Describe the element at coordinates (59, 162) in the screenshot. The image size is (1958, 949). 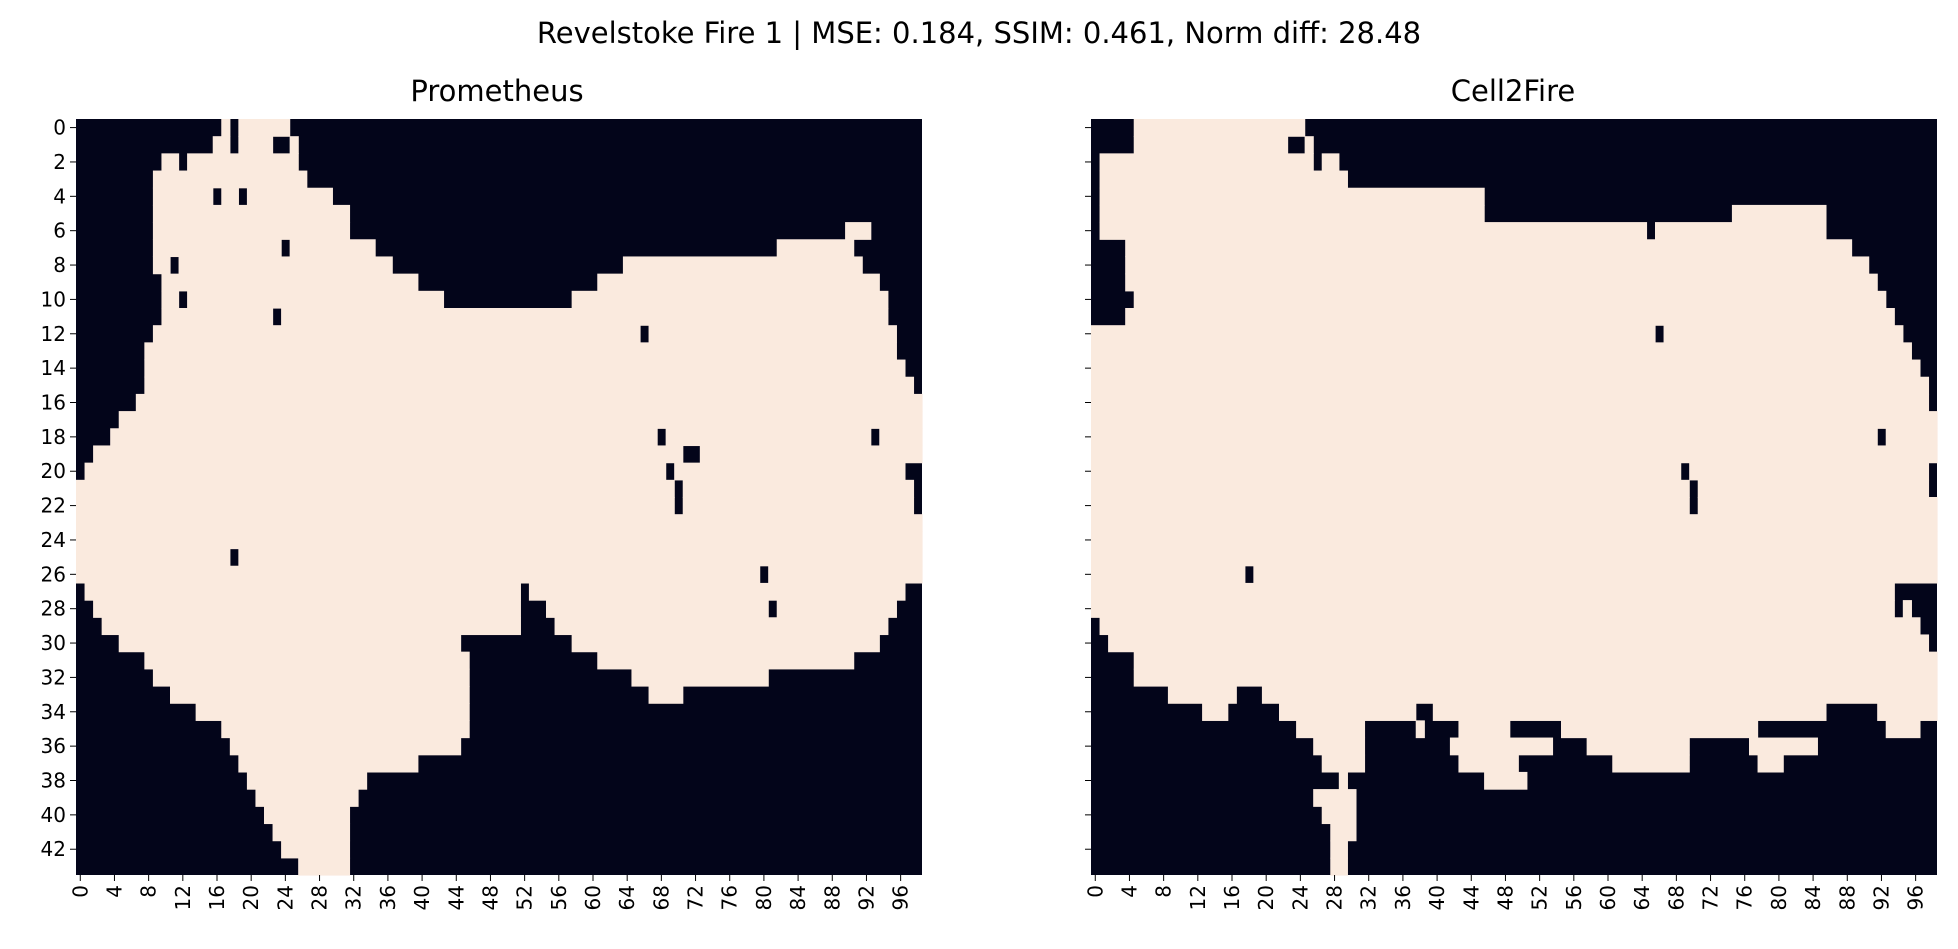
I see `y-tick-label: 2` at that location.